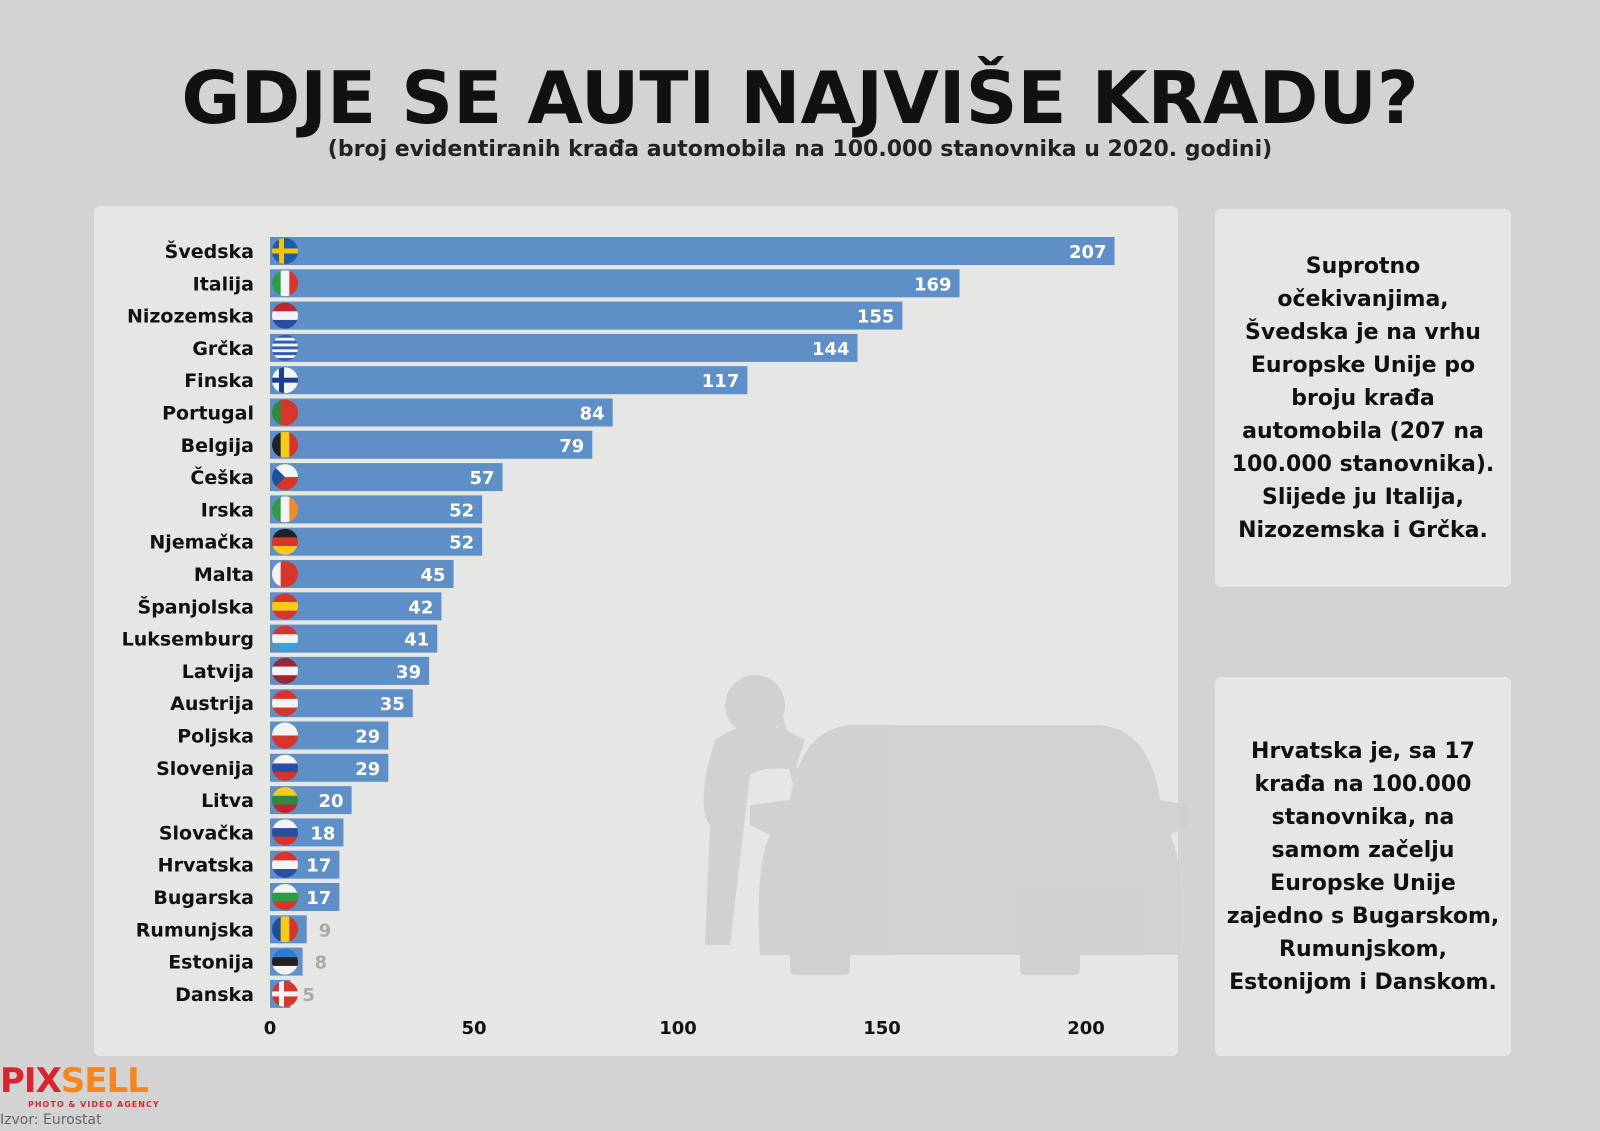  Describe the element at coordinates (285, 477) in the screenshot. I see `flag-cz-icon` at that location.